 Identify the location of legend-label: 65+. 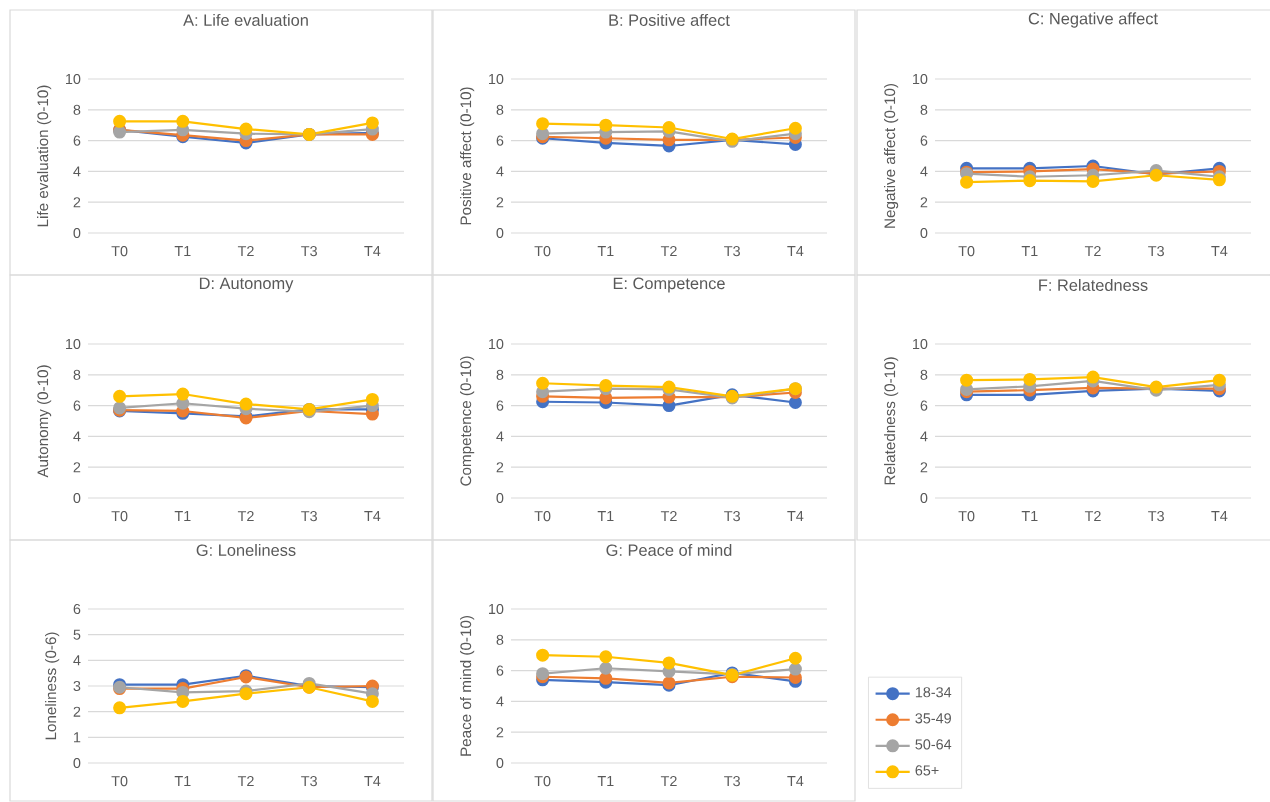
(927, 770).